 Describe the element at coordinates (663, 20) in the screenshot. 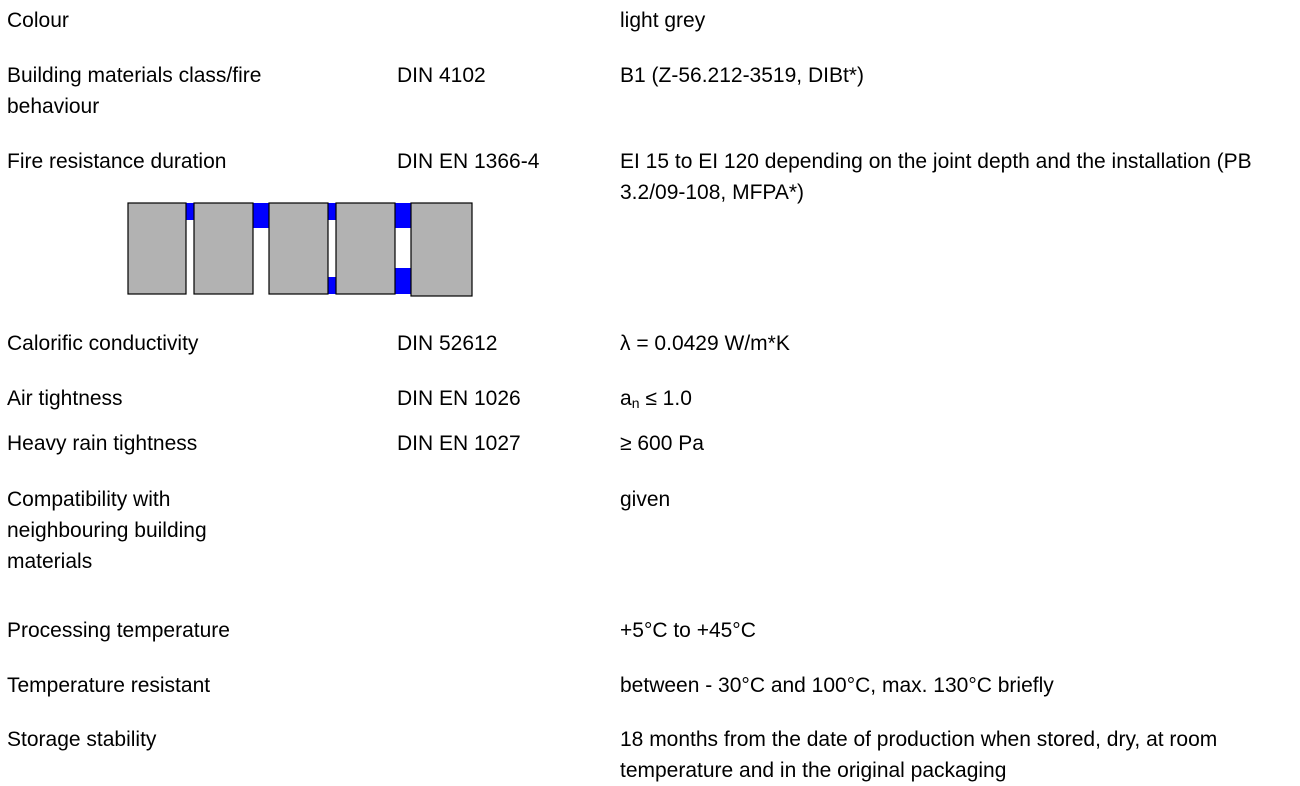

I see `property-value: light grey` at that location.